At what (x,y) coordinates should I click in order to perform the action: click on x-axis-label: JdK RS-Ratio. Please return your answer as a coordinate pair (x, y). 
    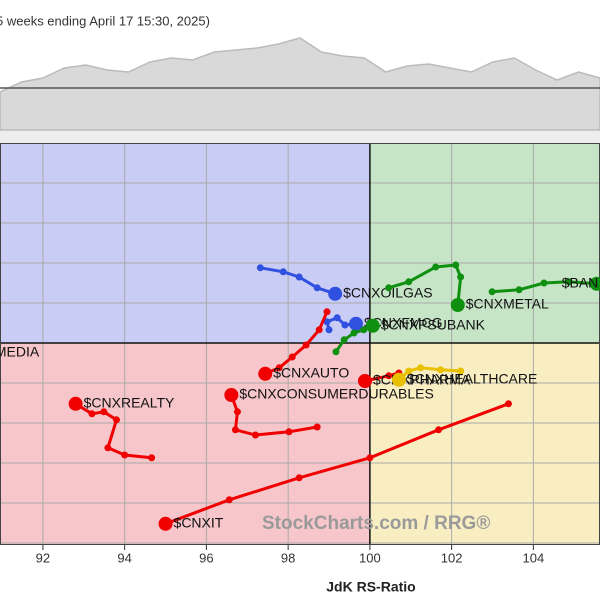
    Looking at the image, I should click on (370, 587).